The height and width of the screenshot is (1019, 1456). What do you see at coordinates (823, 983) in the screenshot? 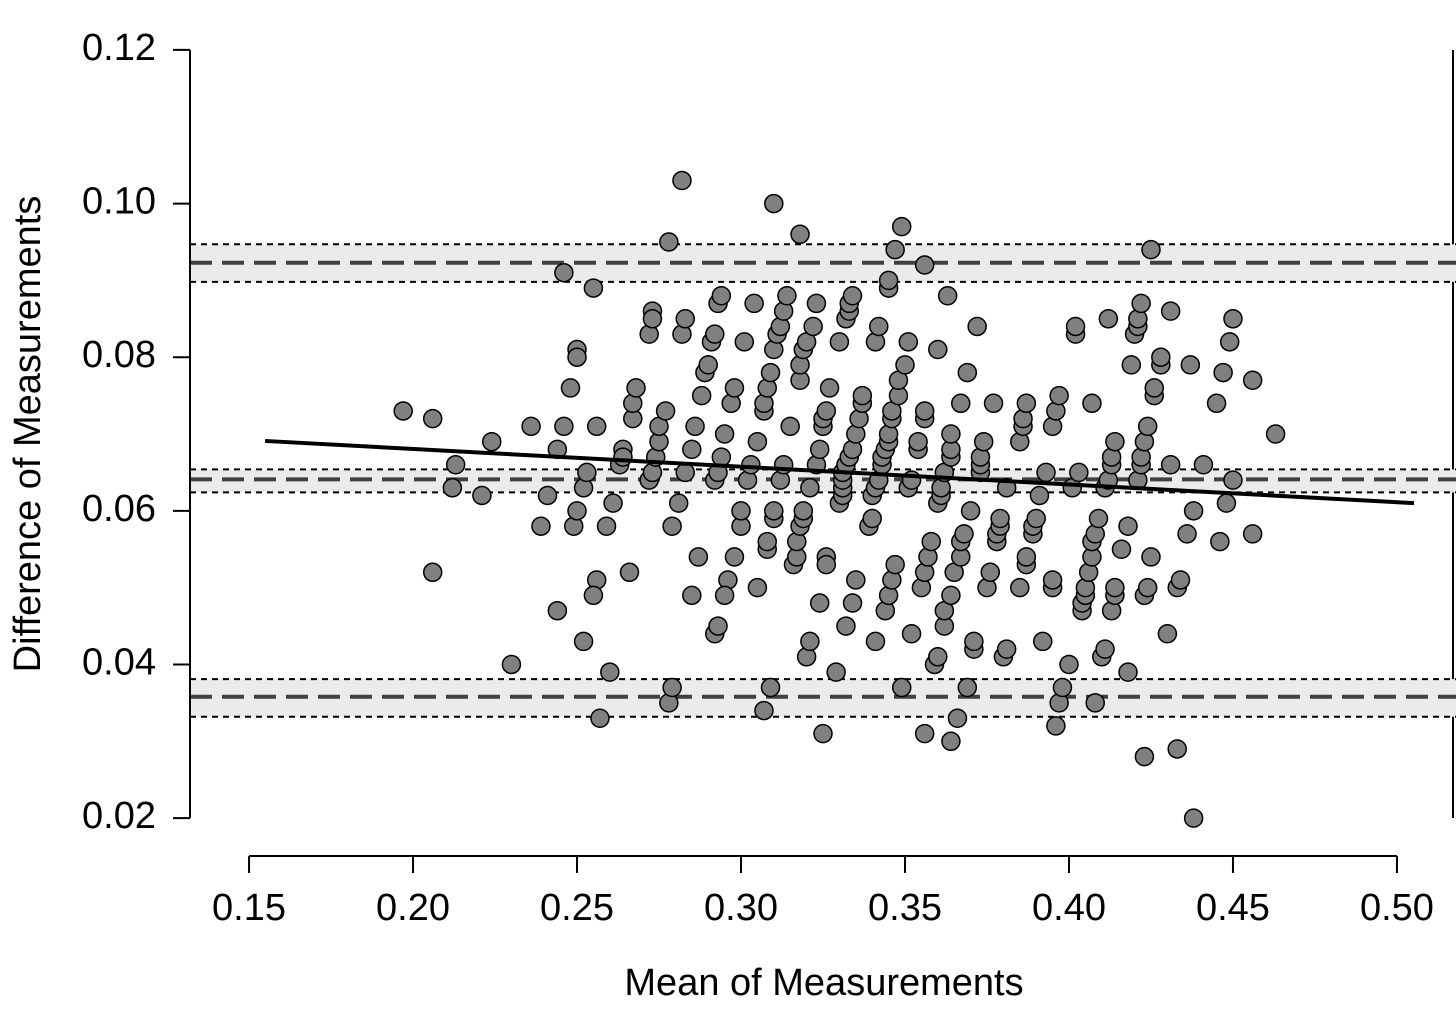
I see `x-axis-title: Mean of Measurements` at bounding box center [823, 983].